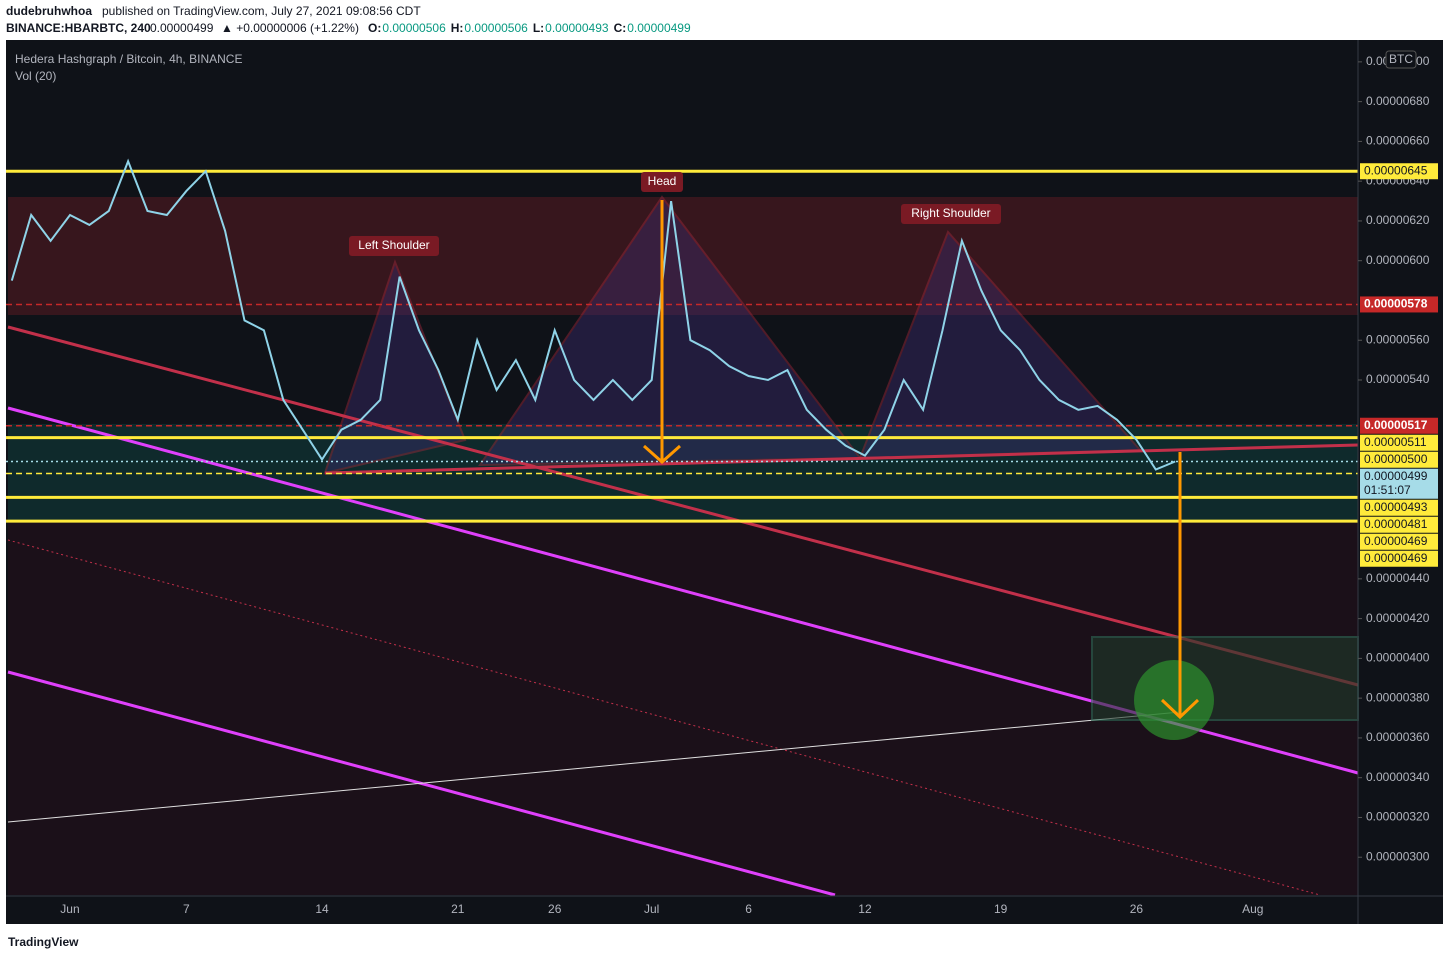 The height and width of the screenshot is (961, 1449). I want to click on price-tag-label: 0.00000511, so click(1395, 442).